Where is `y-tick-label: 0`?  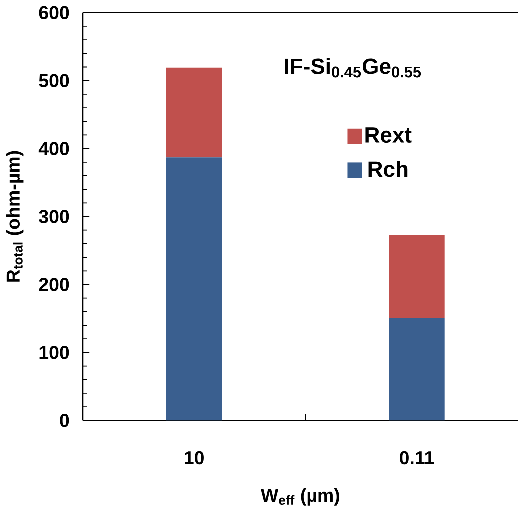 y-tick-label: 0 is located at coordinates (65, 421).